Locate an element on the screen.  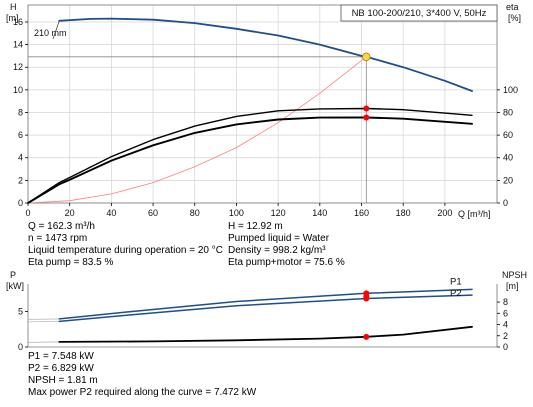
x-tick-label: 80 is located at coordinates (195, 213).